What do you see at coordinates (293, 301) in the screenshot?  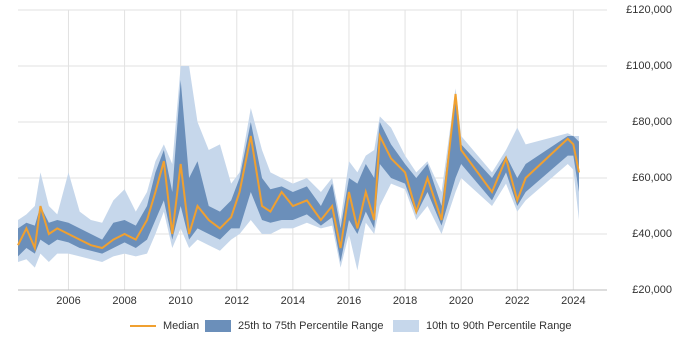 I see `x-tick-label: 2014` at bounding box center [293, 301].